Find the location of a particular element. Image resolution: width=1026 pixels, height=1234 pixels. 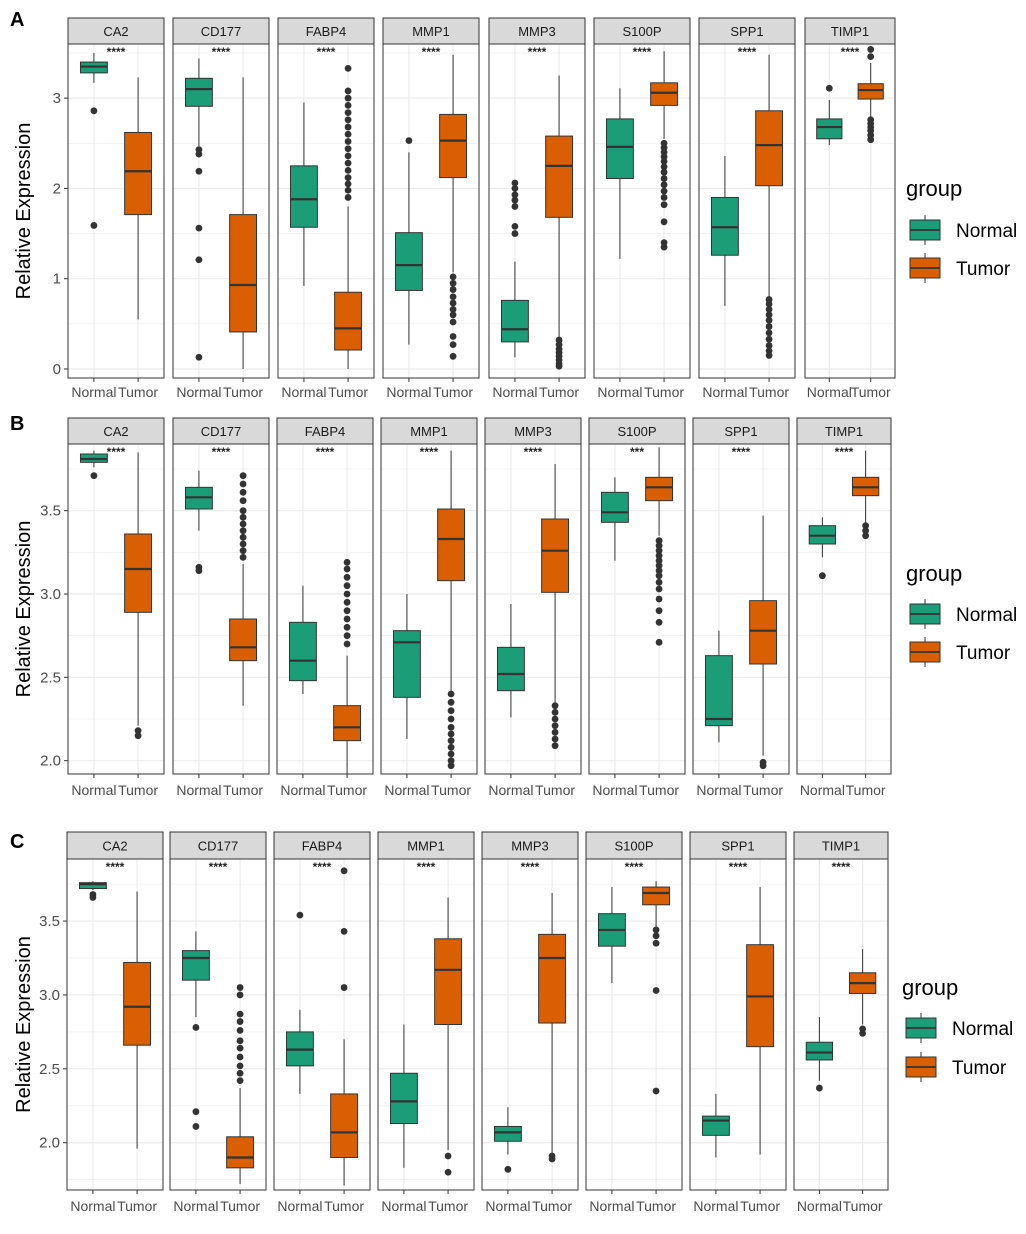

legend: group Normal Tumor is located at coordinates (957, 1028).